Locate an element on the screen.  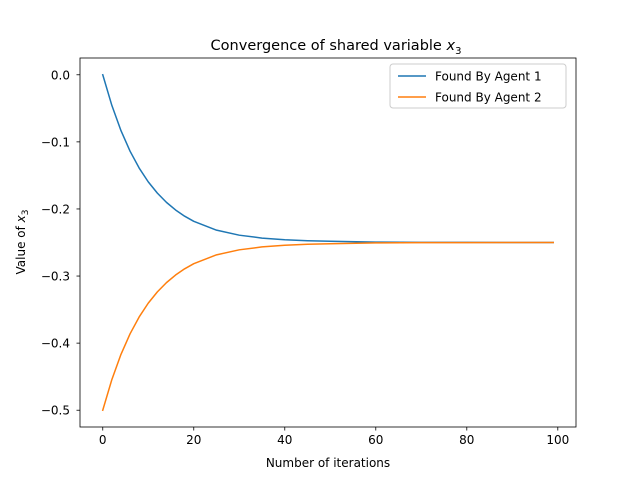
legend-label: Found By Agent 1 is located at coordinates (488, 77).